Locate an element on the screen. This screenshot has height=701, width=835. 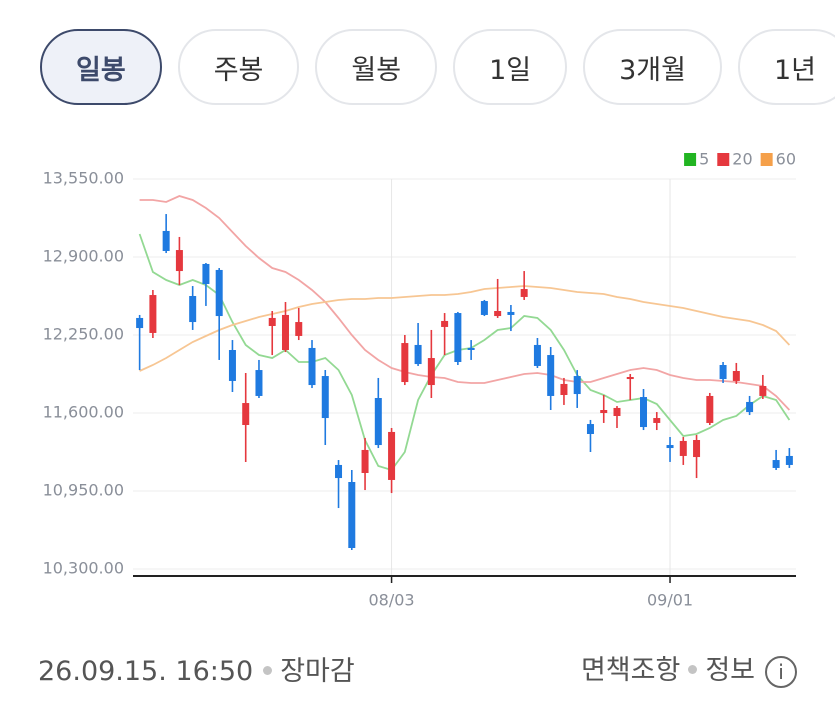
y-tick-label: 10,950.00 is located at coordinates (83, 490).